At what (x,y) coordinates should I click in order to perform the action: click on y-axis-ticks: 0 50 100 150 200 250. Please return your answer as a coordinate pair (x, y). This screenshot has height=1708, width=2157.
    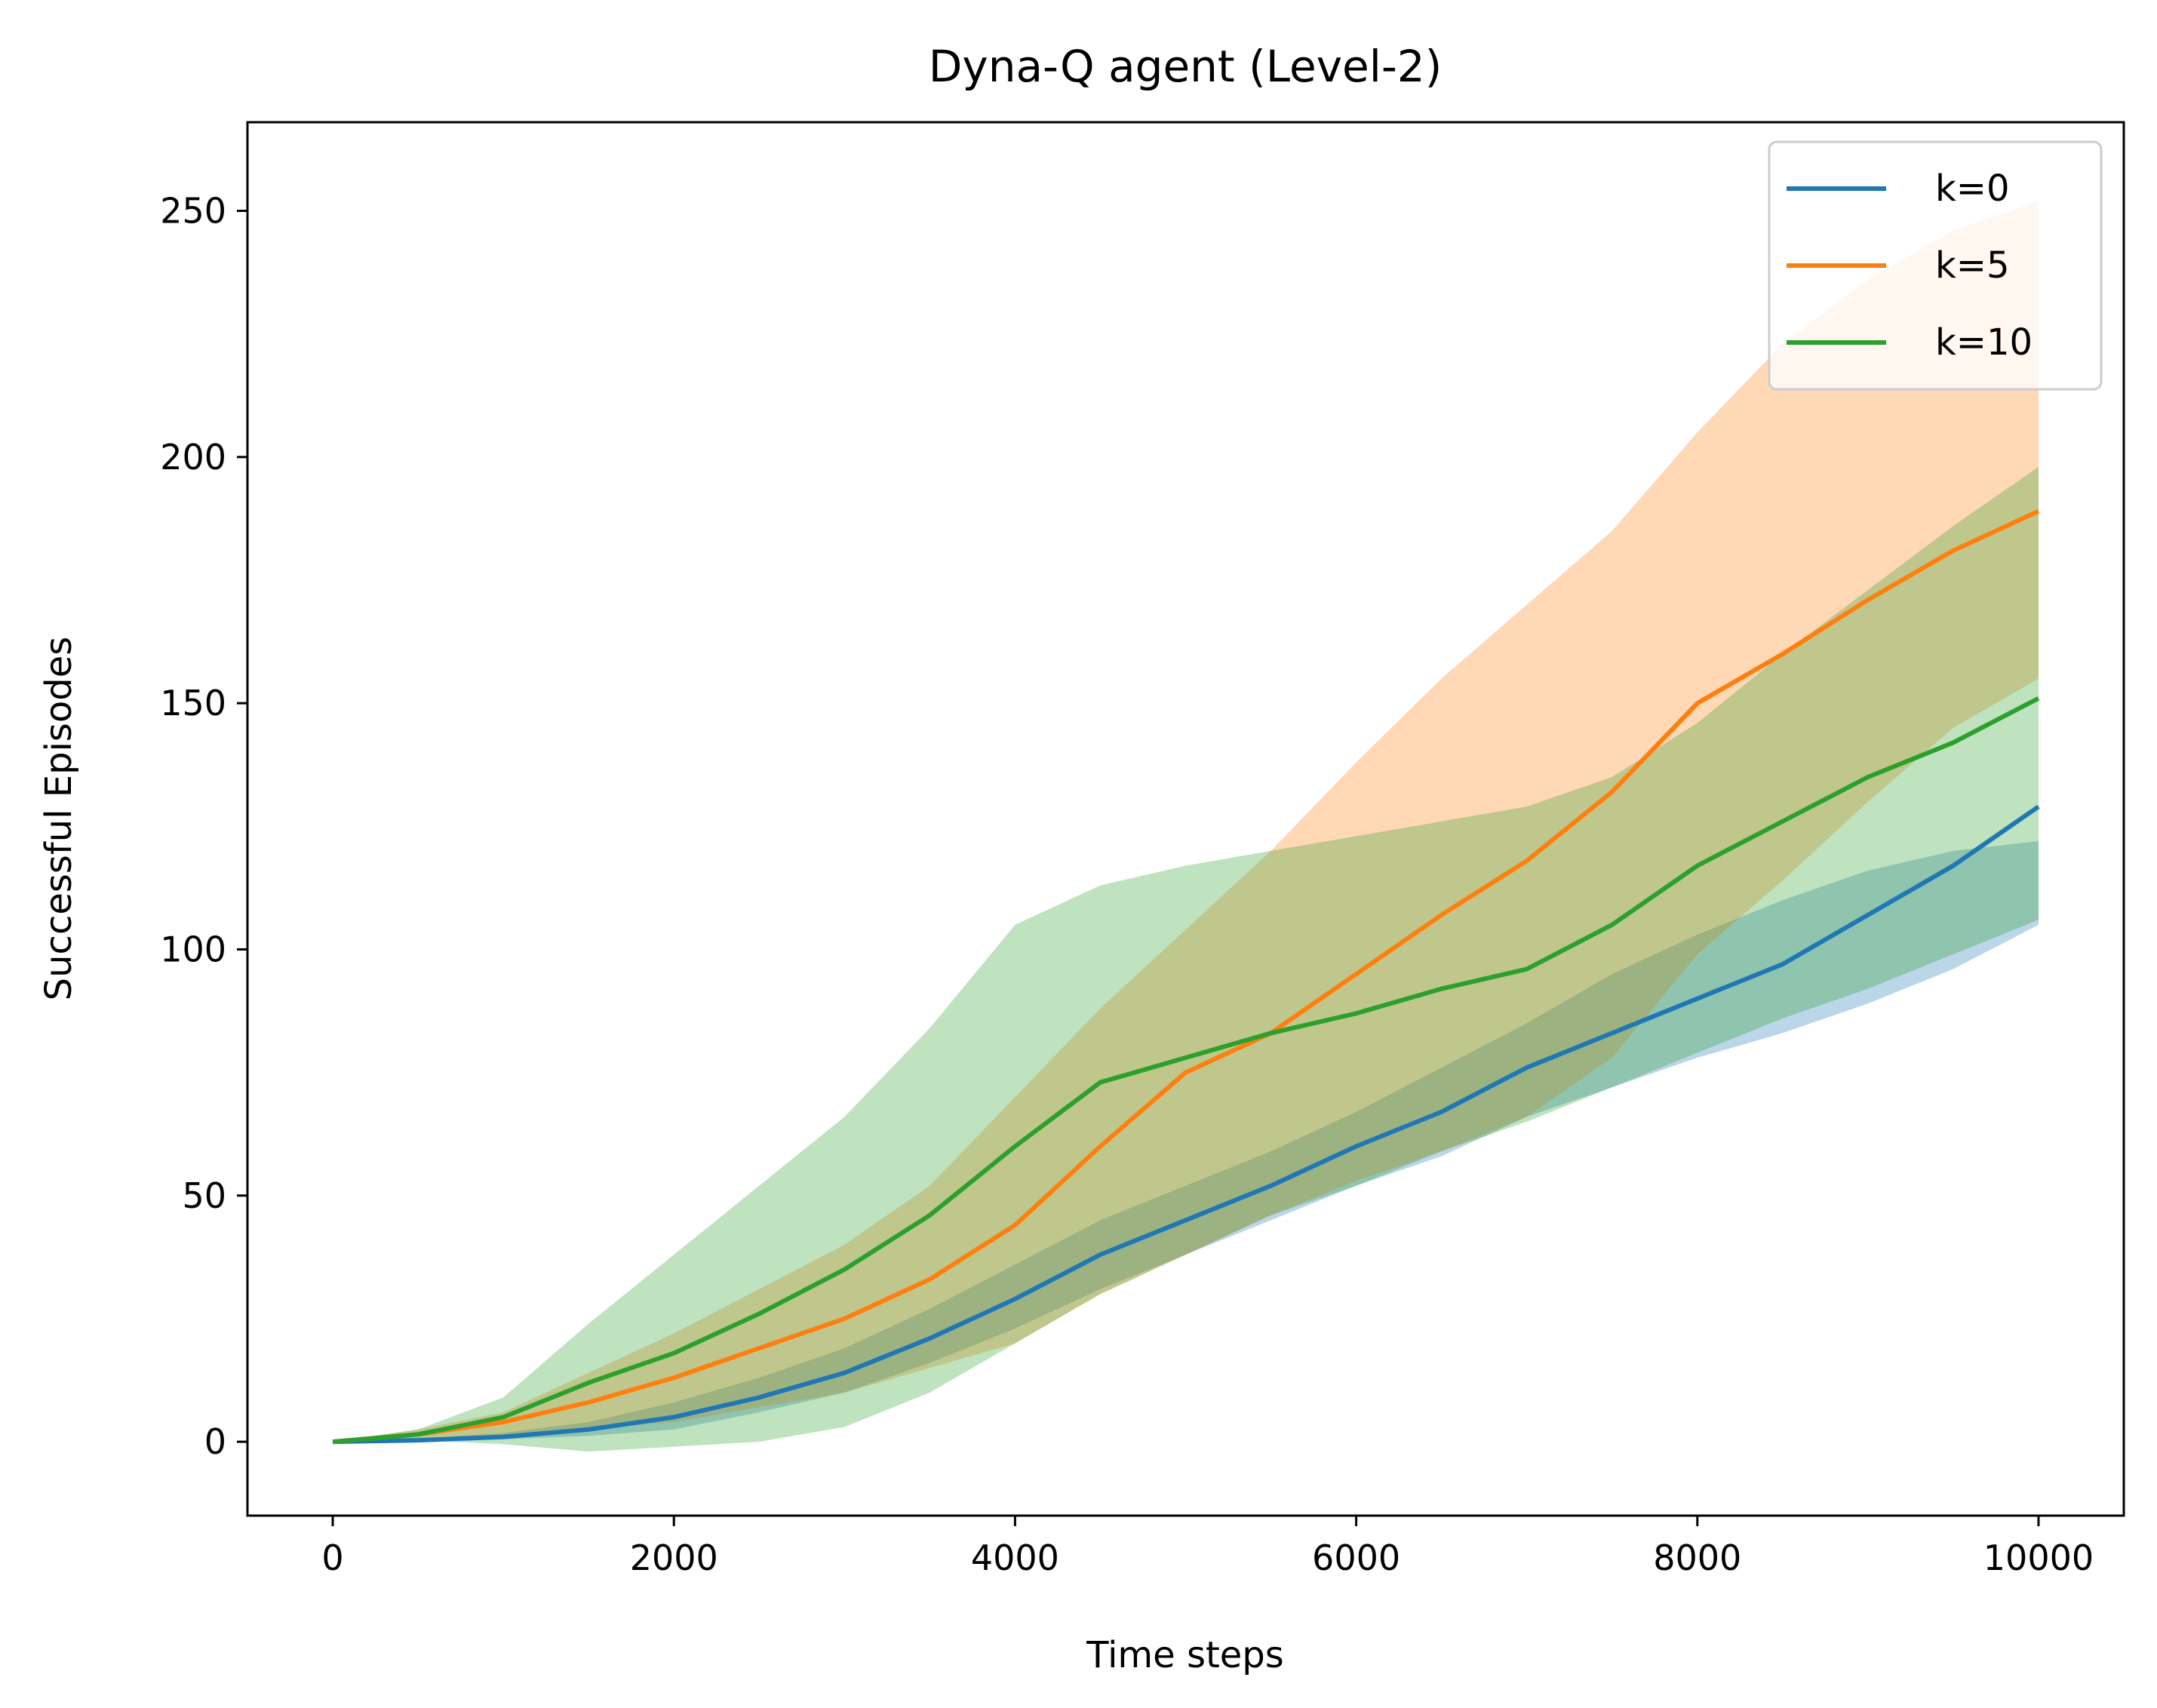
    Looking at the image, I should click on (203, 826).